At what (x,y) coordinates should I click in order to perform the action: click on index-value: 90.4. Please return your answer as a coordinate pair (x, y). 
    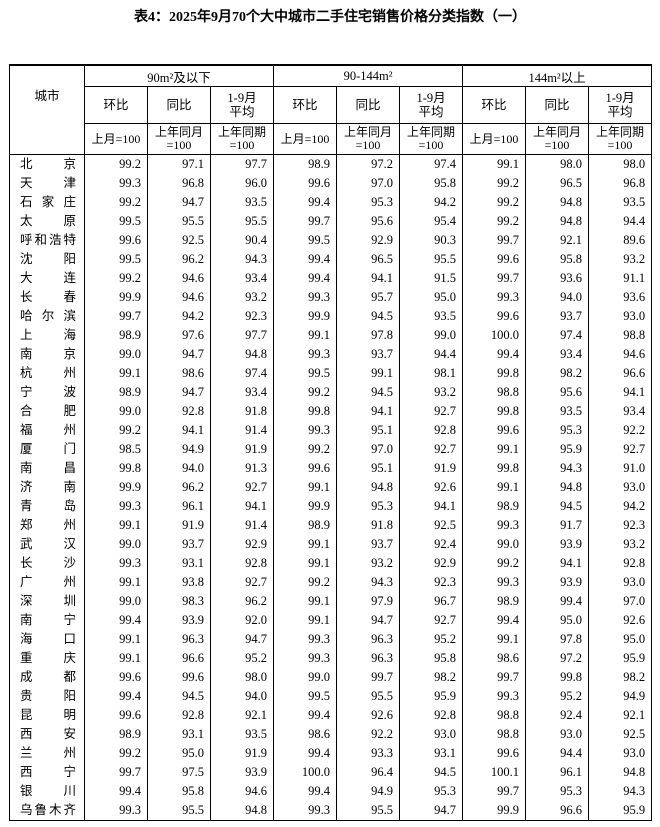
    Looking at the image, I should click on (242, 240).